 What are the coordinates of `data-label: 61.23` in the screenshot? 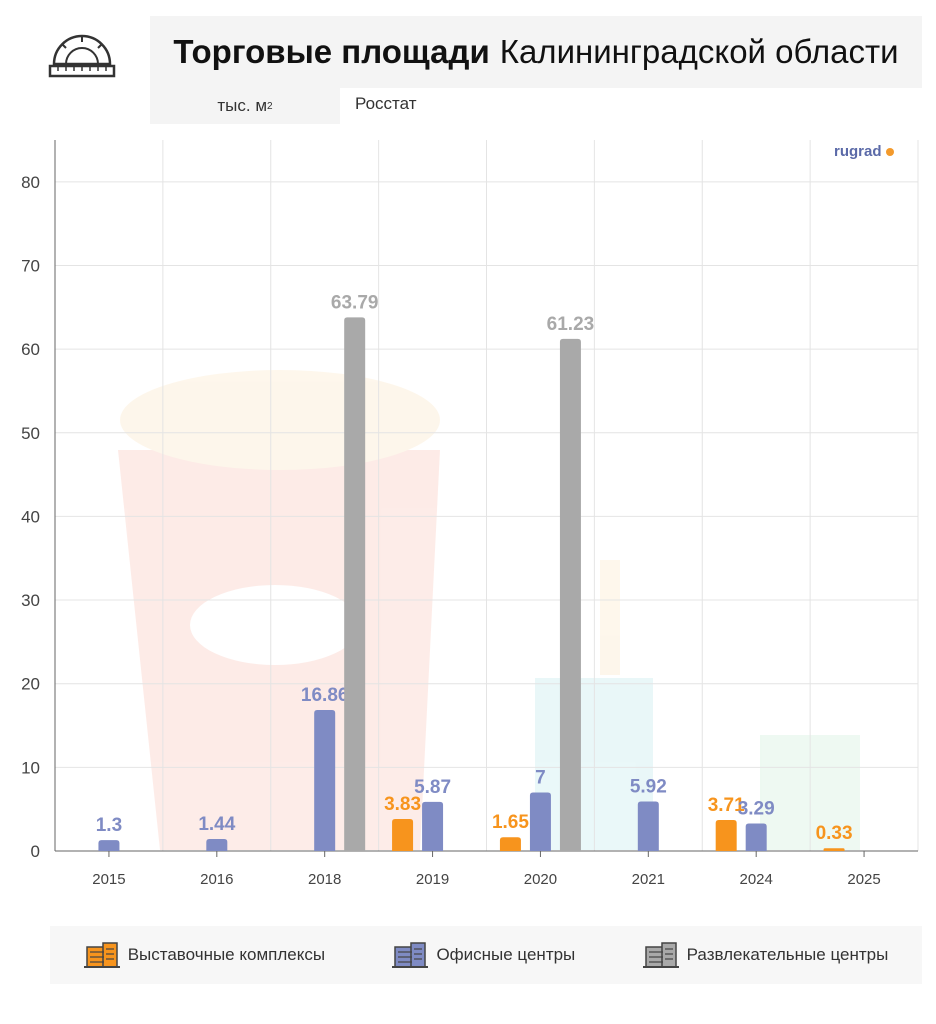 It's located at (571, 324).